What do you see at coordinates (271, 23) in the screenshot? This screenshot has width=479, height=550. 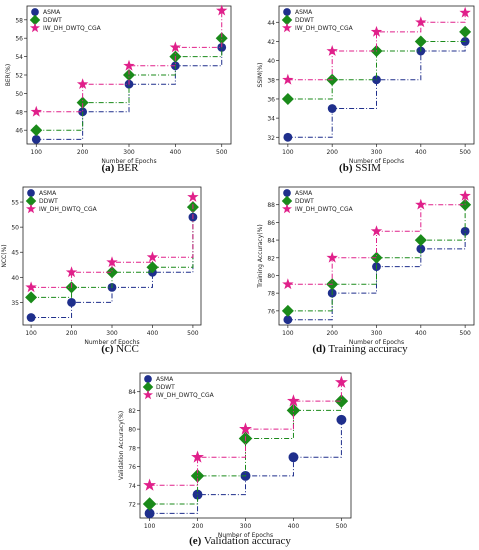 I see `y-tick-label: 44` at bounding box center [271, 23].